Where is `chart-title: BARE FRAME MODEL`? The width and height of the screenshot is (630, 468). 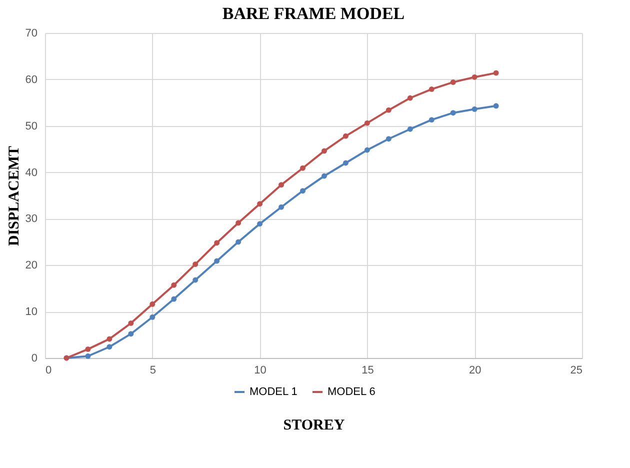
chart-title: BARE FRAME MODEL is located at coordinates (313, 13).